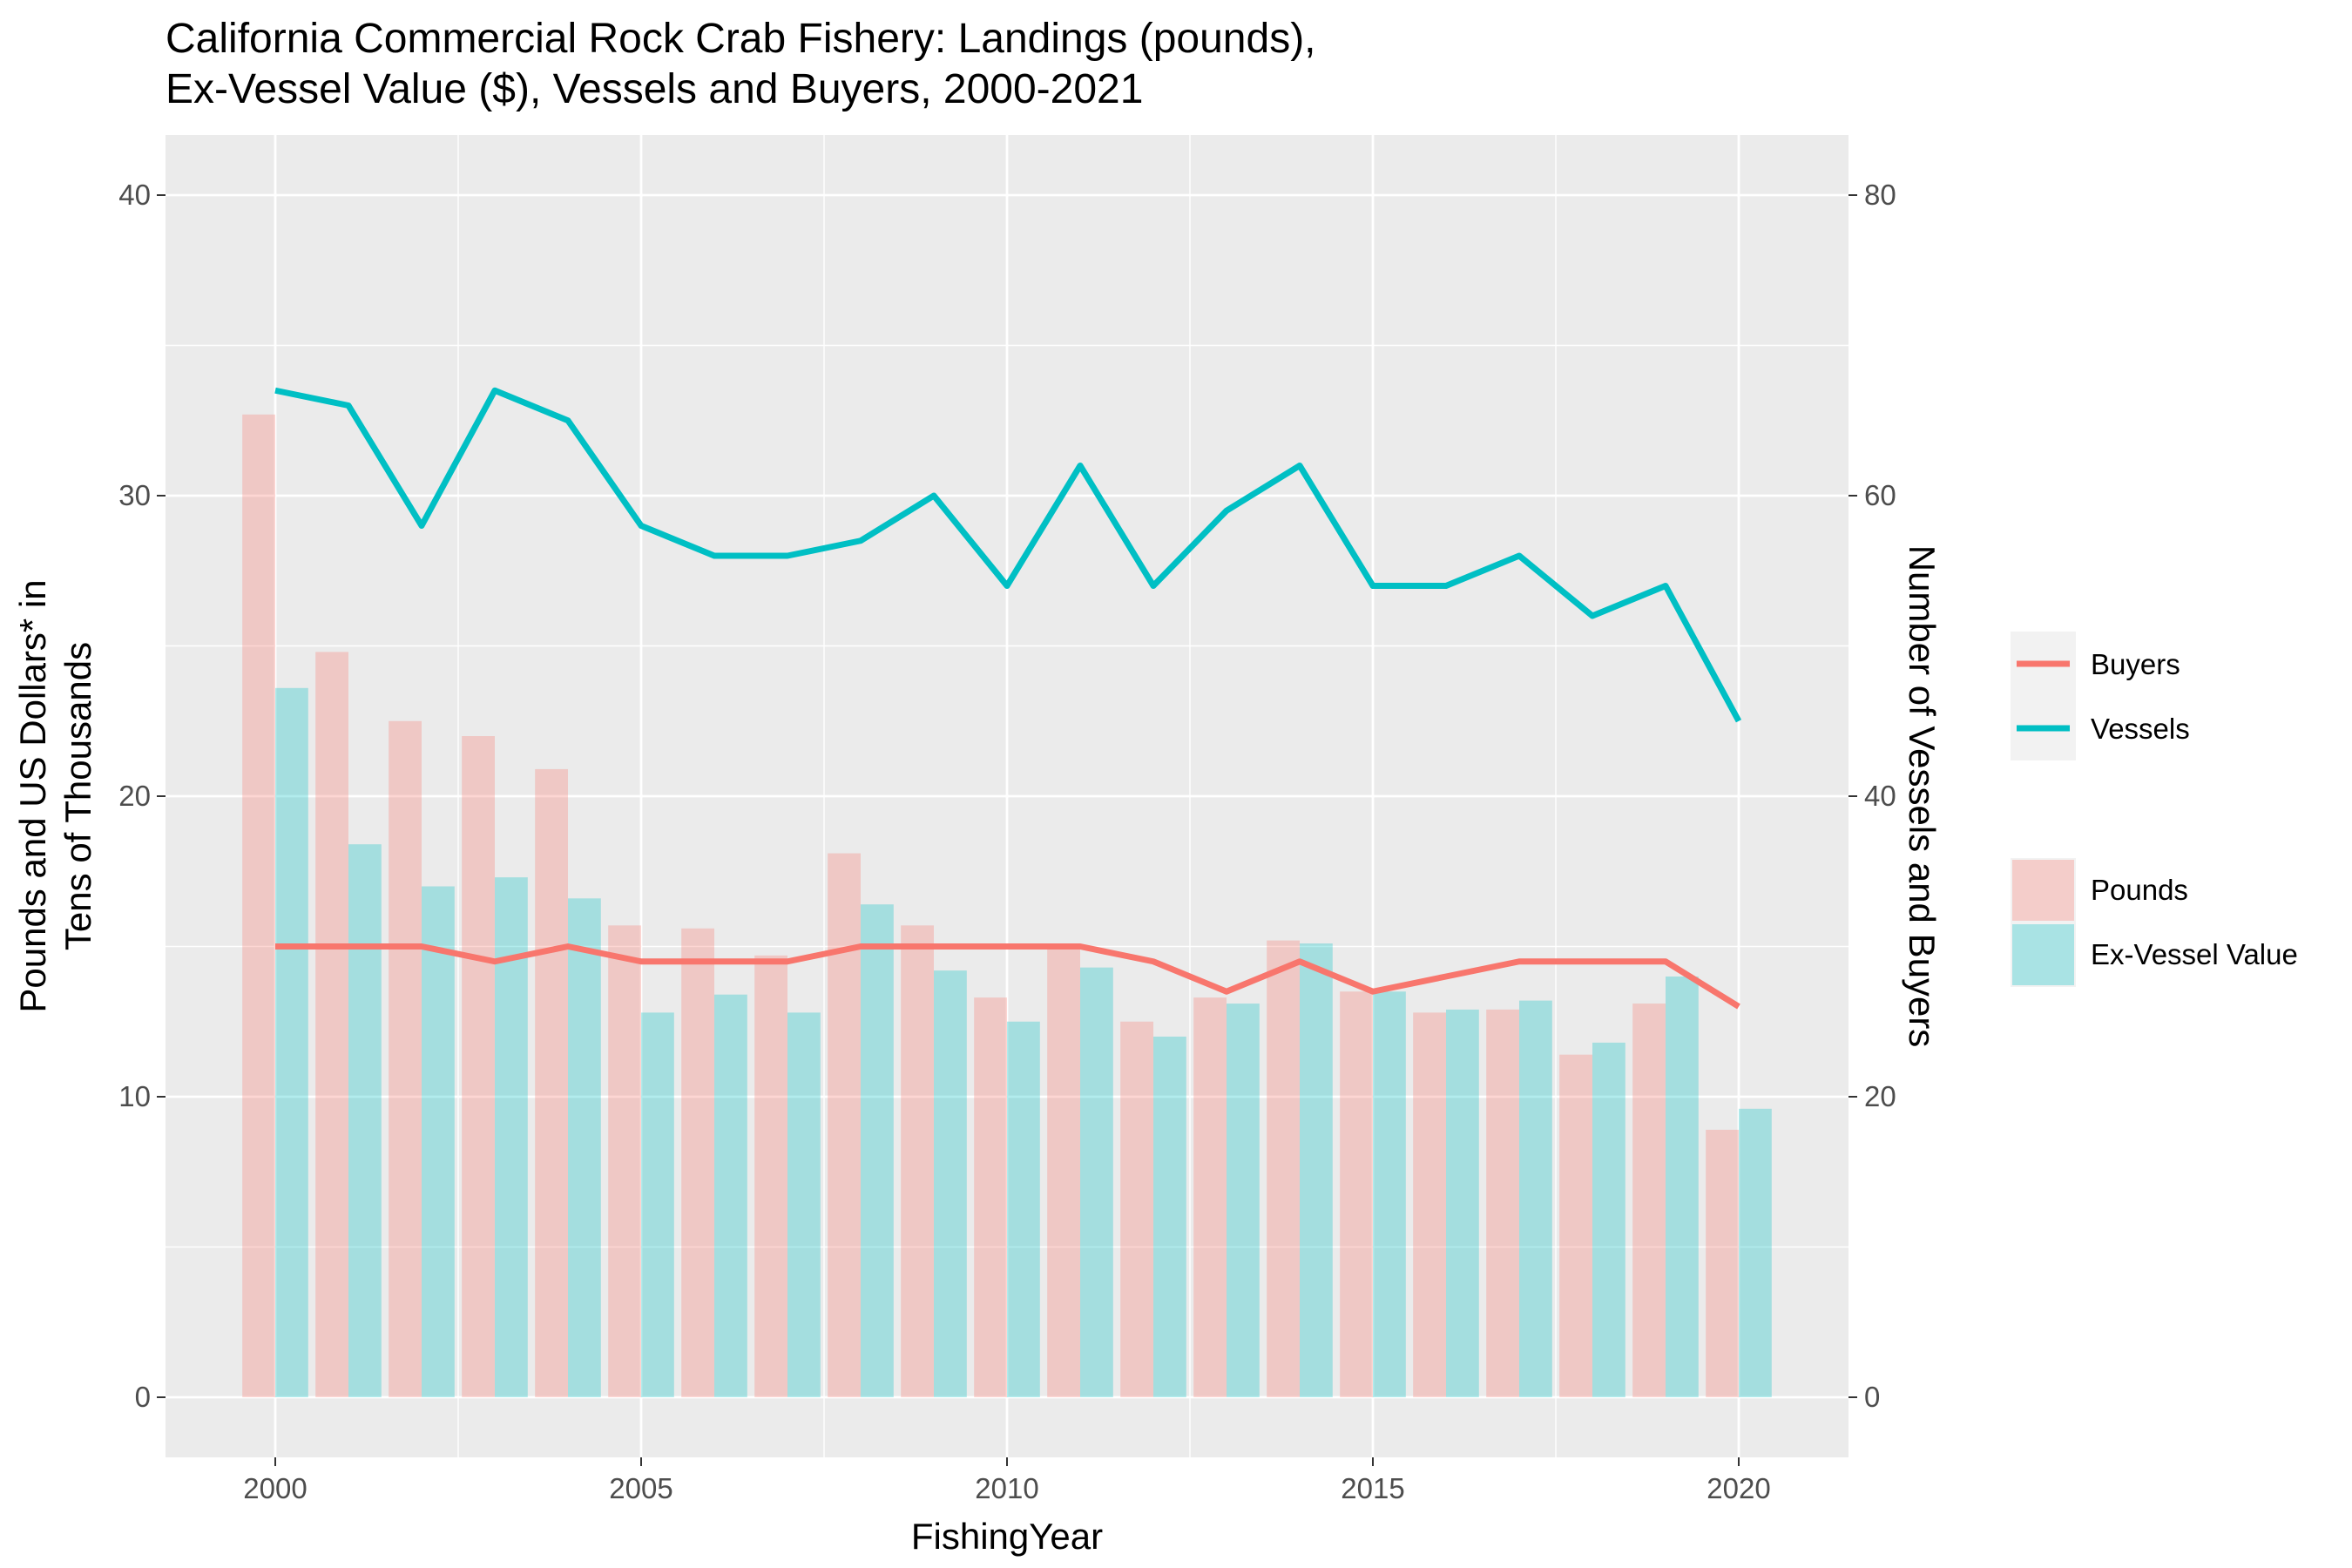  What do you see at coordinates (77, 796) in the screenshot?
I see `y-axis-title-line-2: Tens of Thousands` at bounding box center [77, 796].